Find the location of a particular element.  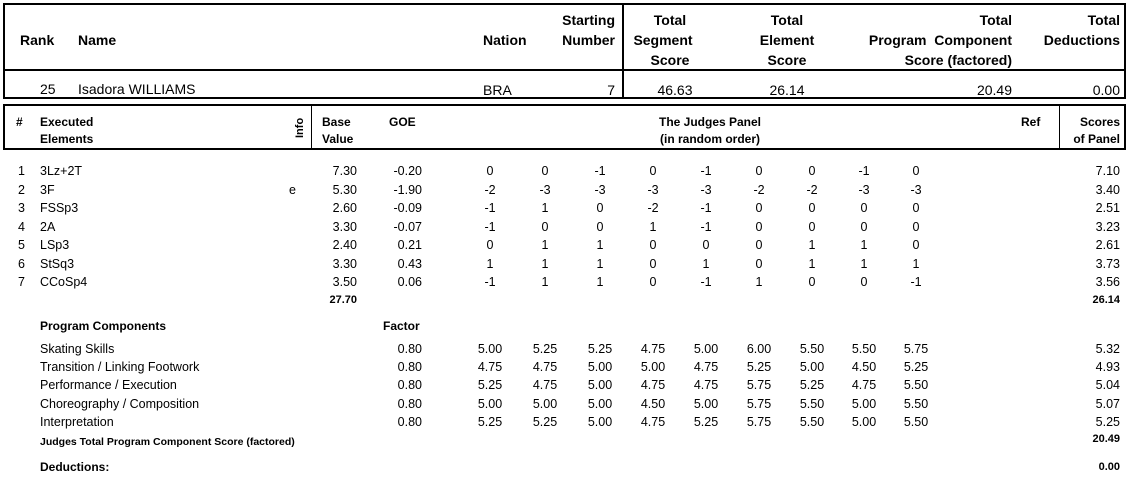

element-panel-score: 3.73 is located at coordinates (1107, 263).